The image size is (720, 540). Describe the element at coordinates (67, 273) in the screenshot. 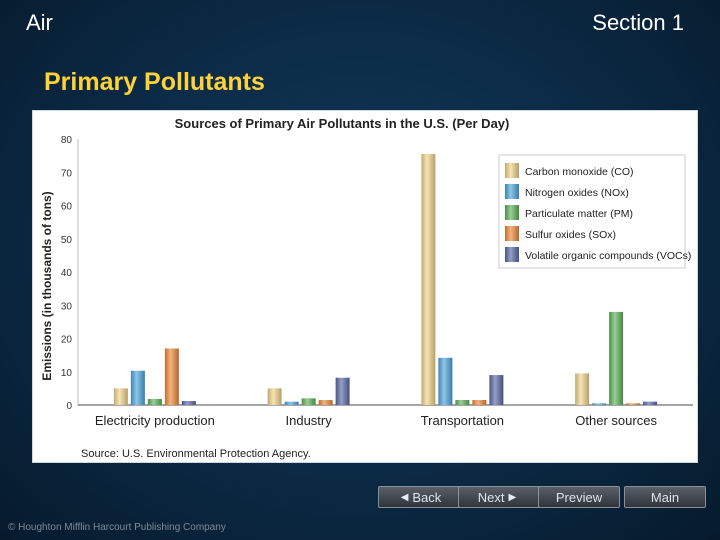

I see `y-tick-label: 40` at that location.